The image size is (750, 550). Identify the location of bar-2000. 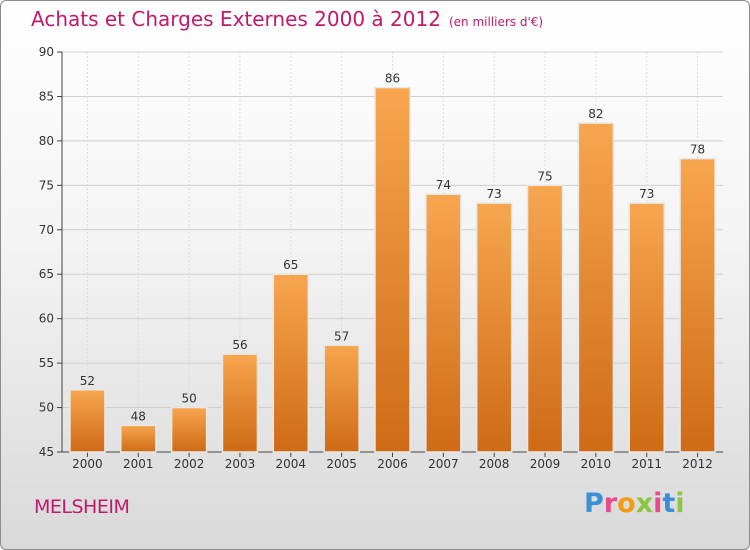
(87, 421).